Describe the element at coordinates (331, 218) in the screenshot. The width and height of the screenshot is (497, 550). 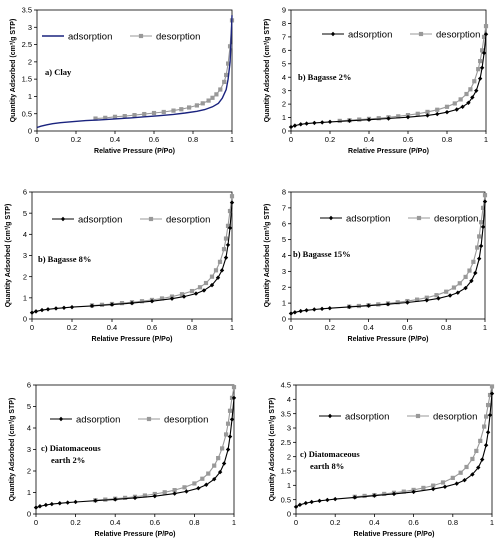
I see `legend-marker-adsorption` at that location.